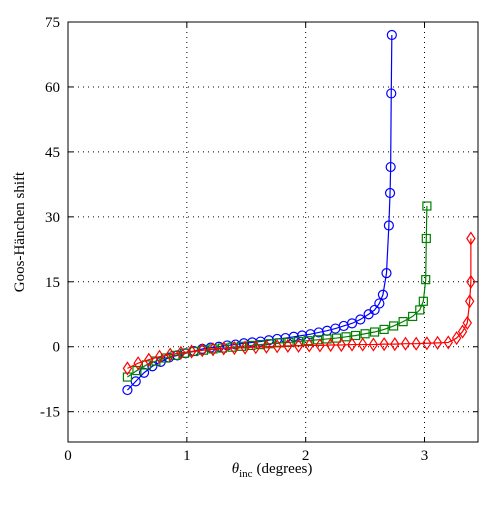 Image resolution: width=497 pixels, height=505 pixels. I want to click on y-tick-label: 0, so click(57, 348).